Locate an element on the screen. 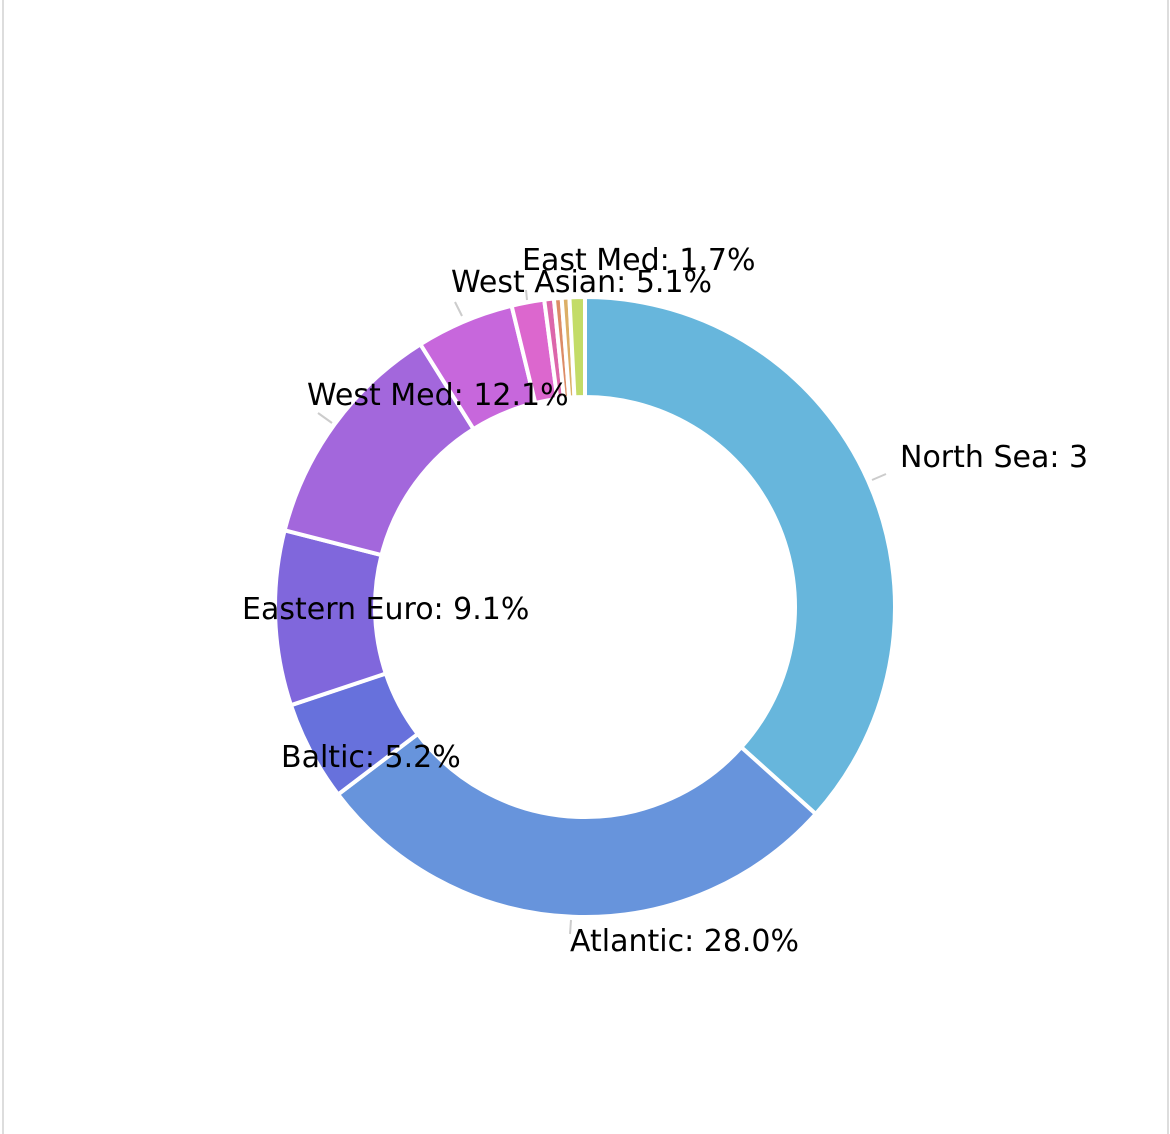  slice-label: North Sea: 3 is located at coordinates (994, 457).